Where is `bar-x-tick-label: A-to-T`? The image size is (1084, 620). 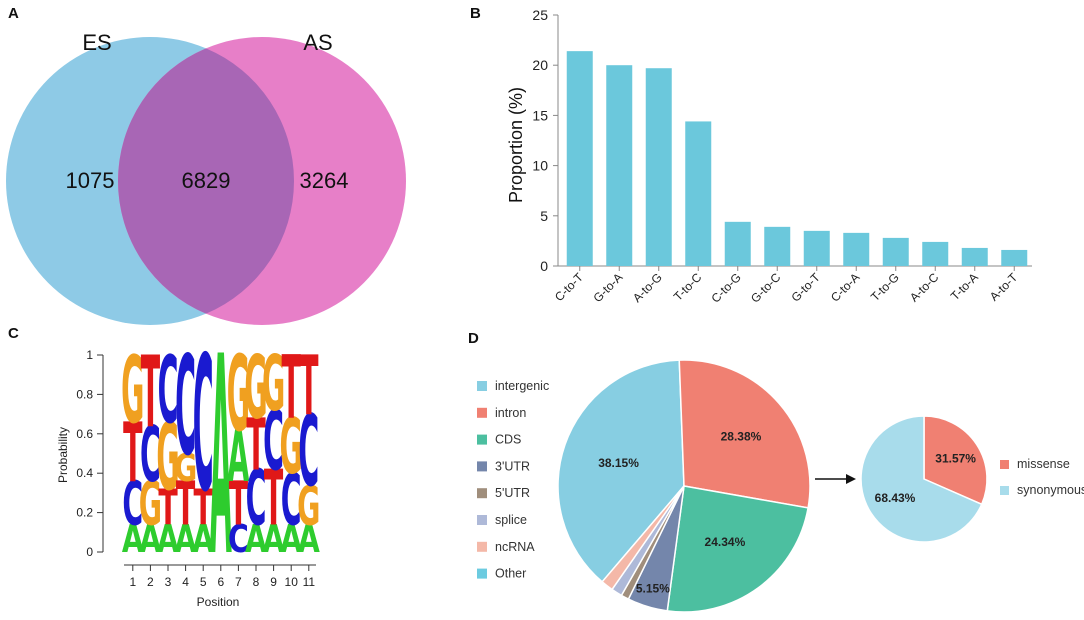
bar-x-tick-label: A-to-T is located at coordinates (1004, 287).